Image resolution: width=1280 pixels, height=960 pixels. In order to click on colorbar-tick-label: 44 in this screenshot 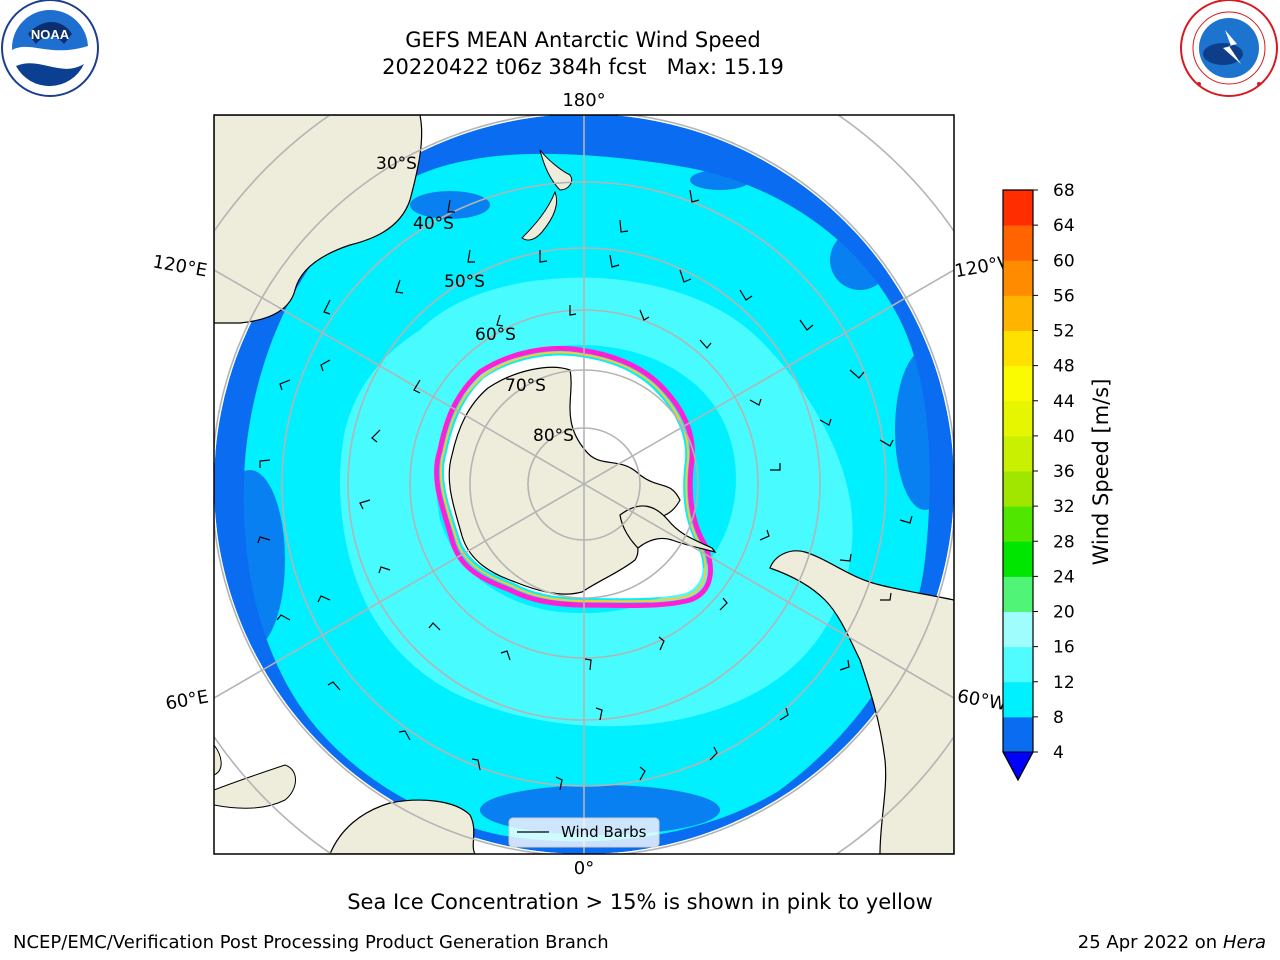, I will do `click(1064, 402)`.